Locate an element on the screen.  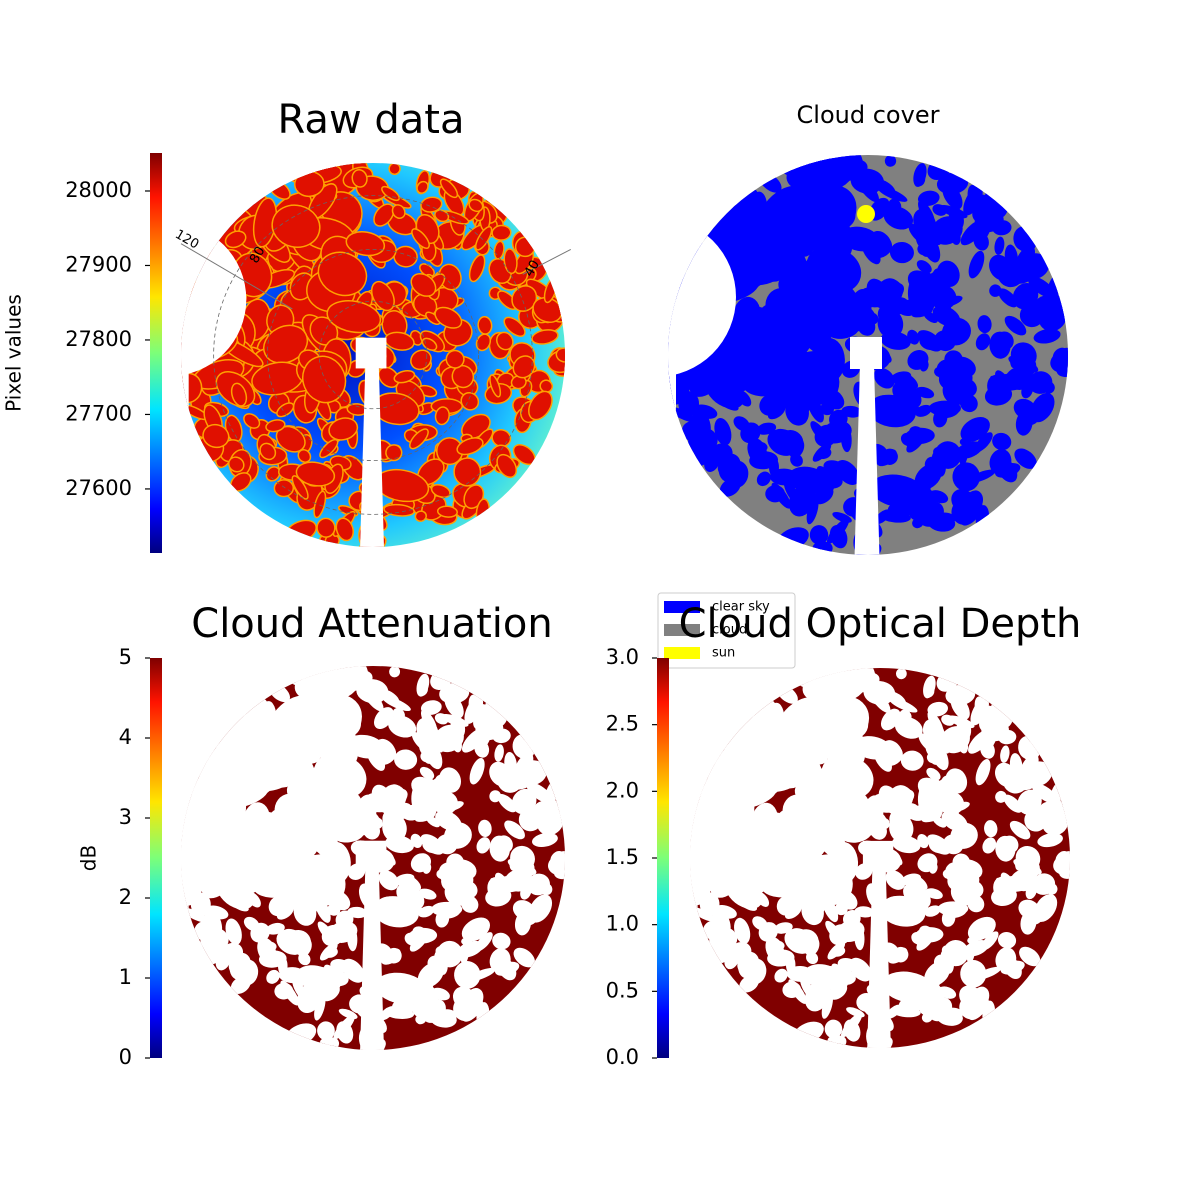
colorbar-tick-label: 1.5 is located at coordinates (622, 857).